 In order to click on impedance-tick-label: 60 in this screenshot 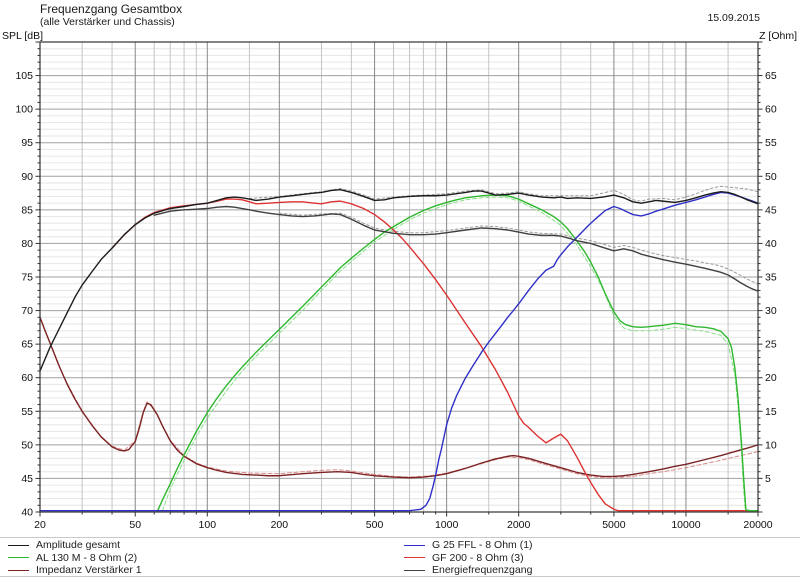, I will do `click(771, 110)`.